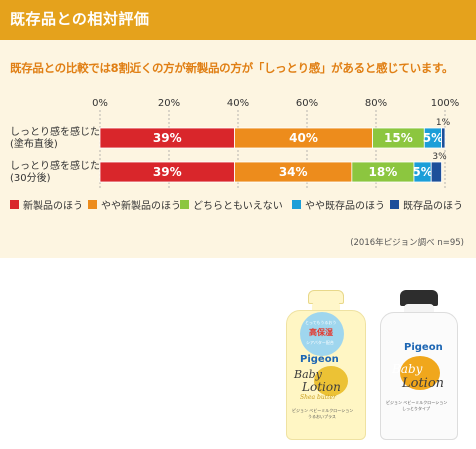 This screenshot has height=449, width=476. I want to click on data-label: 1%, so click(443, 123).